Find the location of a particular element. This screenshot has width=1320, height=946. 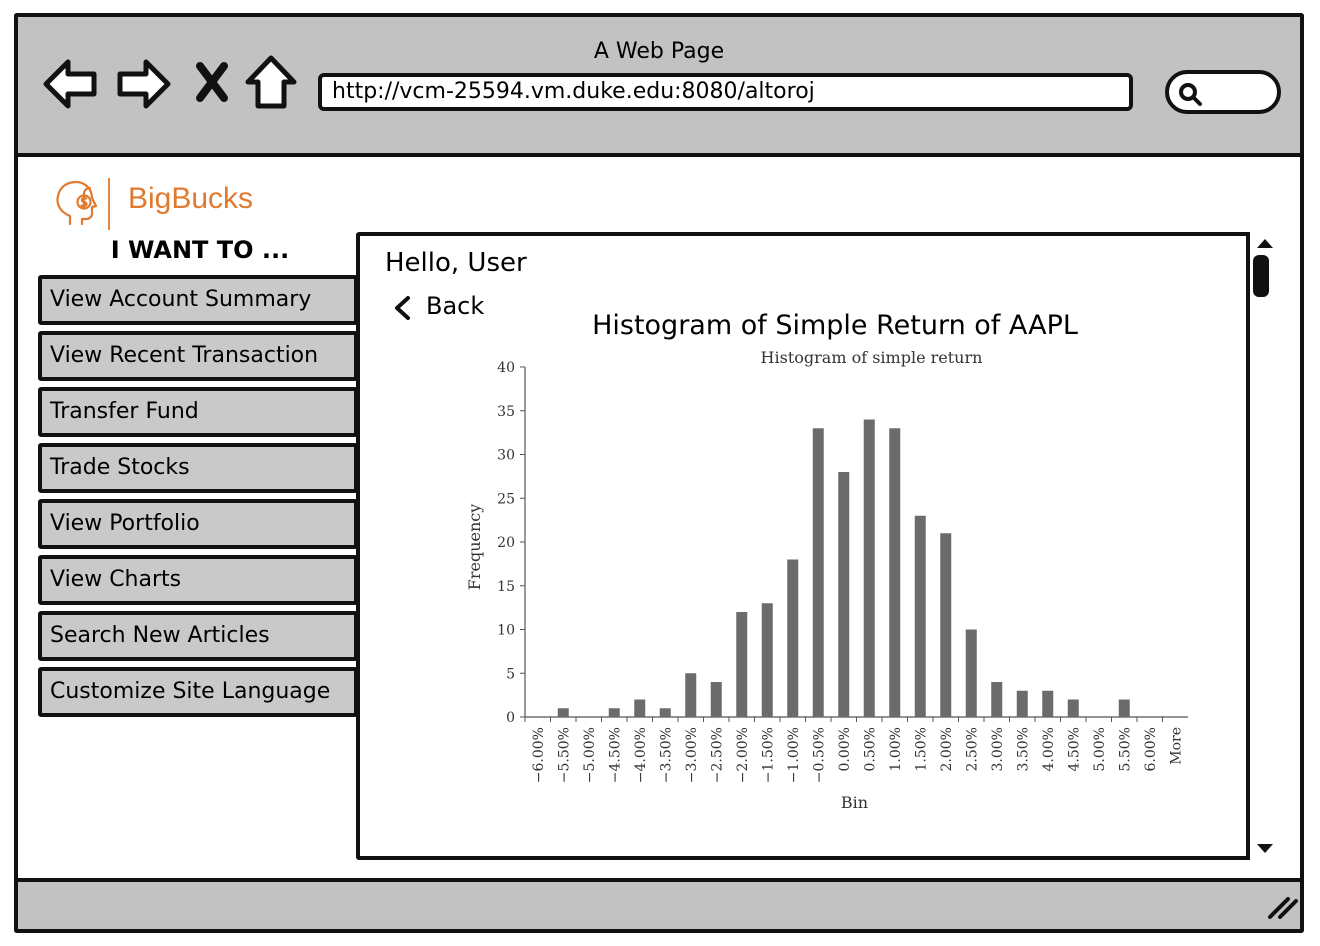

x-tick-label: 1.50% is located at coordinates (921, 749).